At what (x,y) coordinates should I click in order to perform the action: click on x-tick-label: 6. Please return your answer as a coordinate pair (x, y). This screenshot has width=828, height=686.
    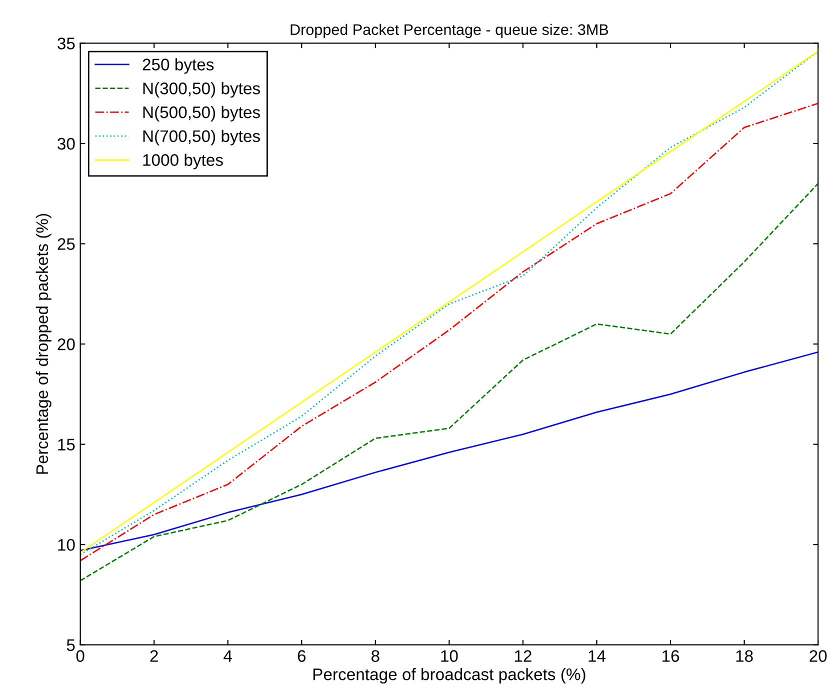
    Looking at the image, I should click on (302, 656).